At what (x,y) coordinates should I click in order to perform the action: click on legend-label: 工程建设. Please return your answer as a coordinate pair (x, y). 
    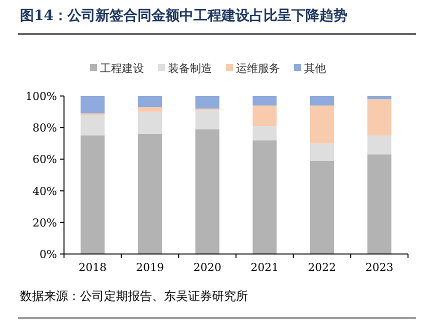
    Looking at the image, I should click on (122, 68).